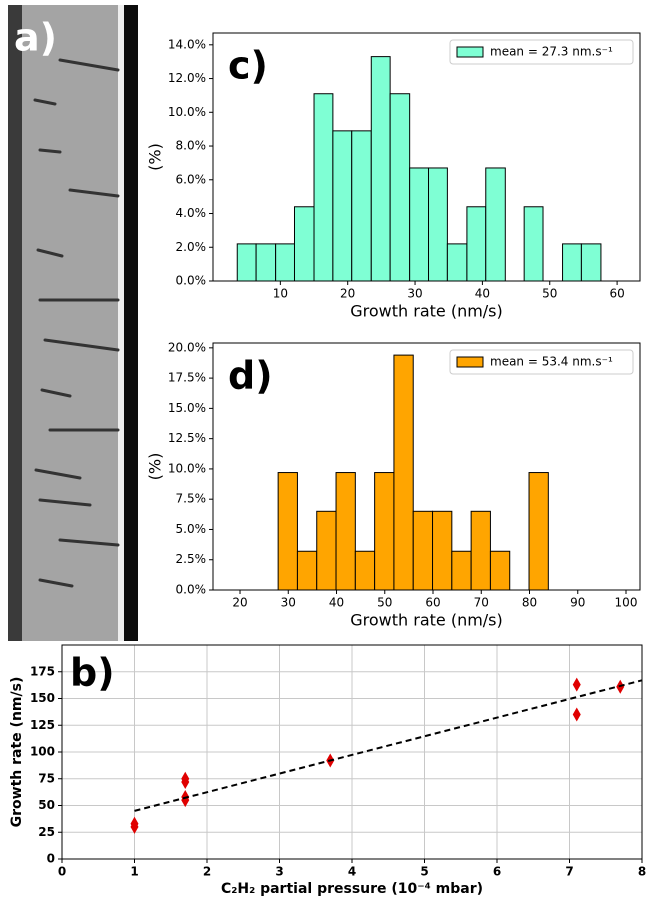  I want to click on y-tick-label: 20.0%, so click(187, 347).